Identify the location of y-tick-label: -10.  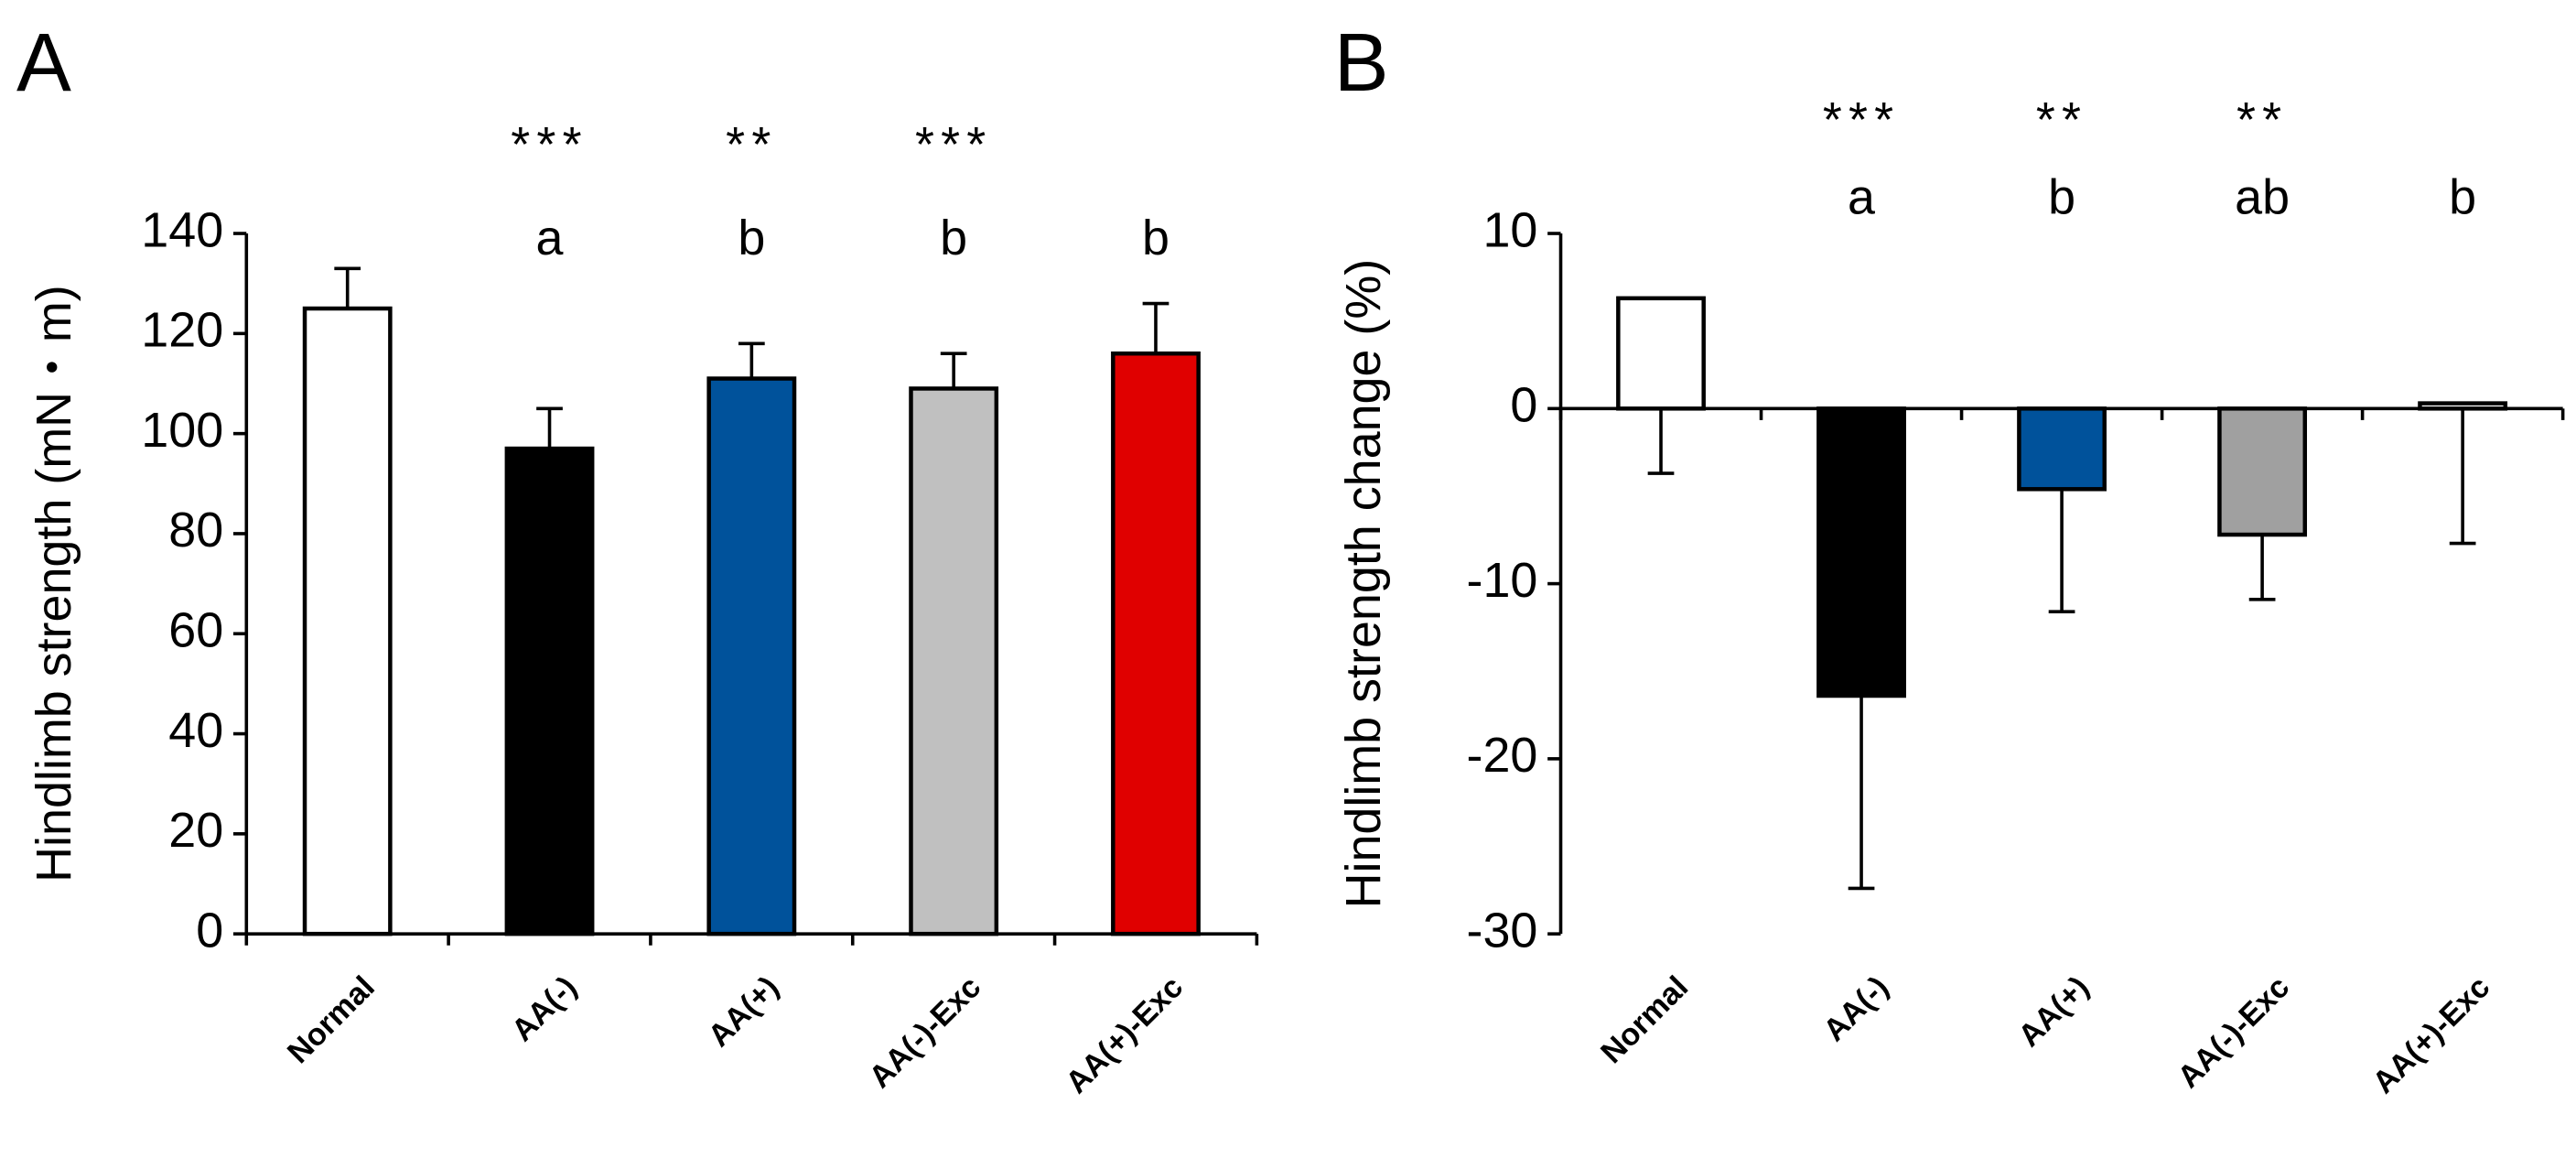
(1502, 580).